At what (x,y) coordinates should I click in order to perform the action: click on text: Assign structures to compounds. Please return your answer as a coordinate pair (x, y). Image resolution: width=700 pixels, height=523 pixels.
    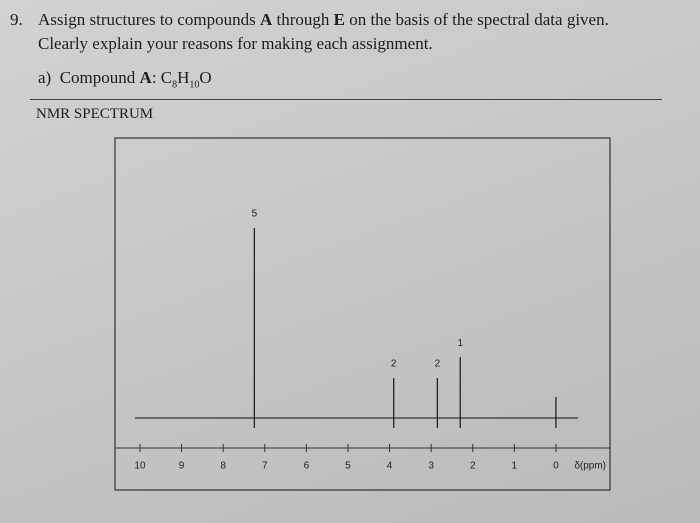
    Looking at the image, I should click on (149, 19).